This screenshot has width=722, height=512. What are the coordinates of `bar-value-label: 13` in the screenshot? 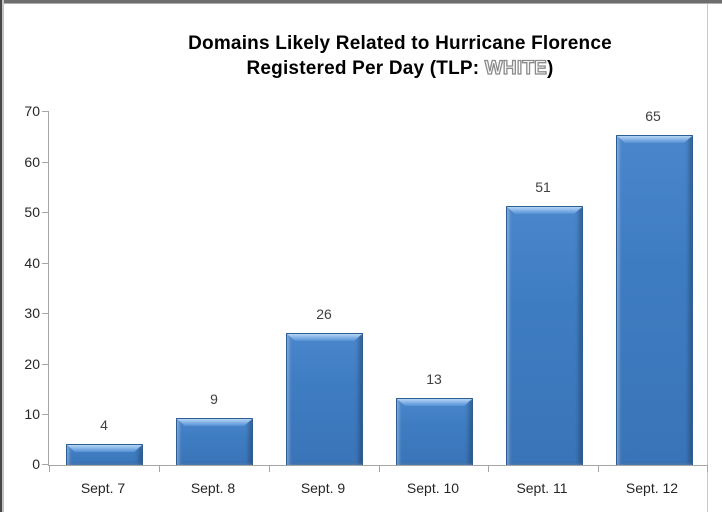 It's located at (434, 379).